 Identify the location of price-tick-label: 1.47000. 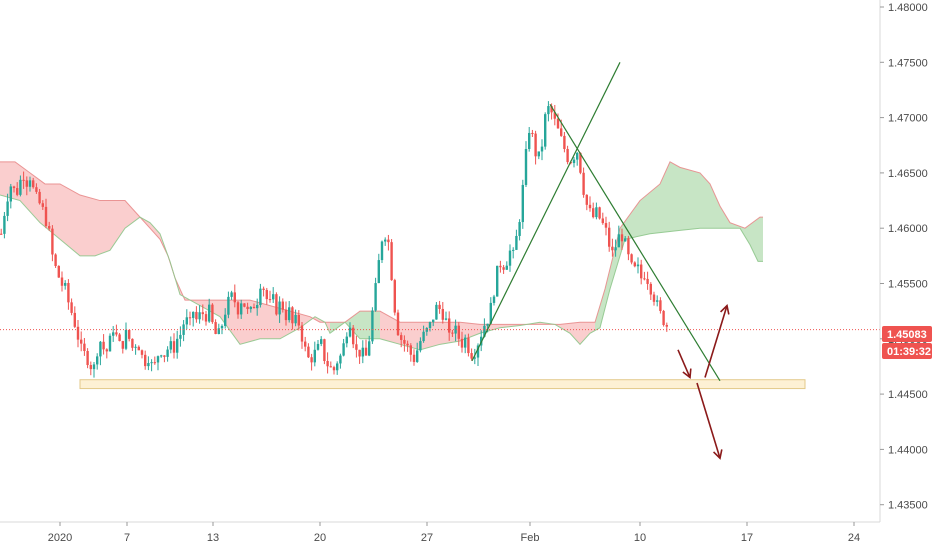
(908, 119).